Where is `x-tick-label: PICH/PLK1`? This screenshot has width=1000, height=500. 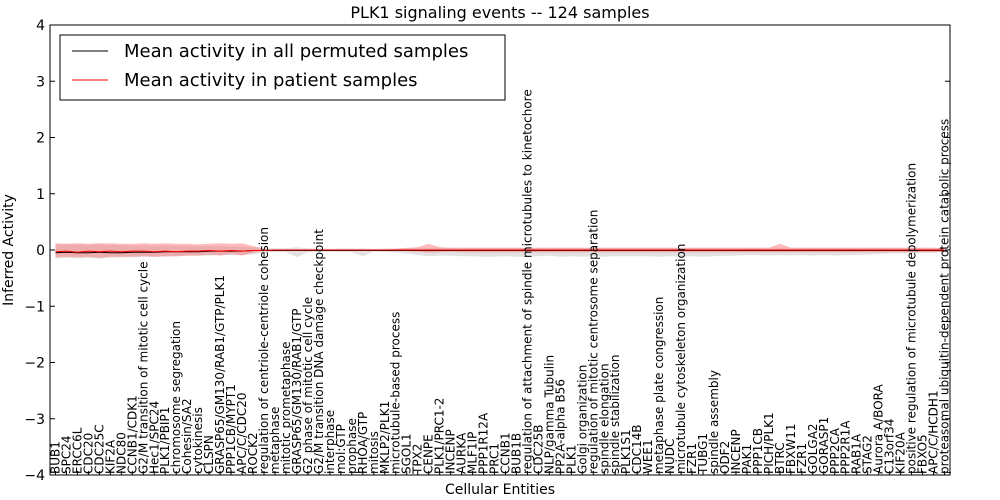
x-tick-label: PICH/PLK1 is located at coordinates (769, 443).